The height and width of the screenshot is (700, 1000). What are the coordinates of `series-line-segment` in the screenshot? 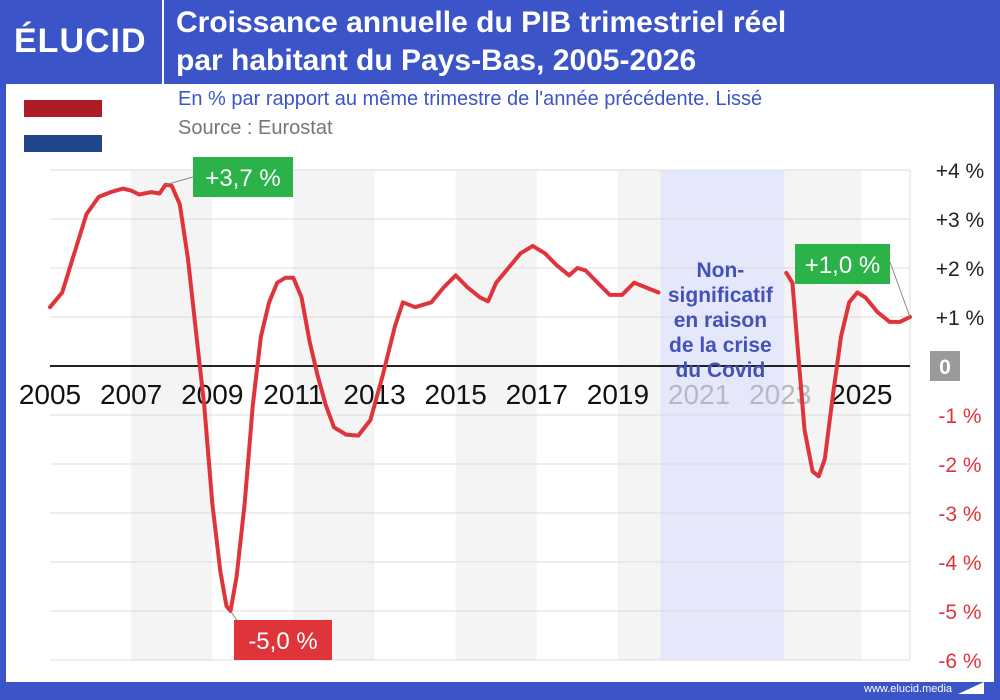 It's located at (848, 374).